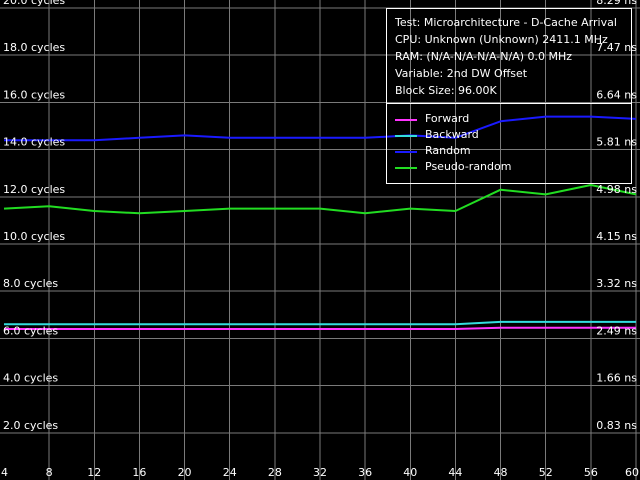 This screenshot has height=480, width=640. Describe the element at coordinates (30, 378) in the screenshot. I see `y-tick-label-left: 4.0 cycles` at that location.